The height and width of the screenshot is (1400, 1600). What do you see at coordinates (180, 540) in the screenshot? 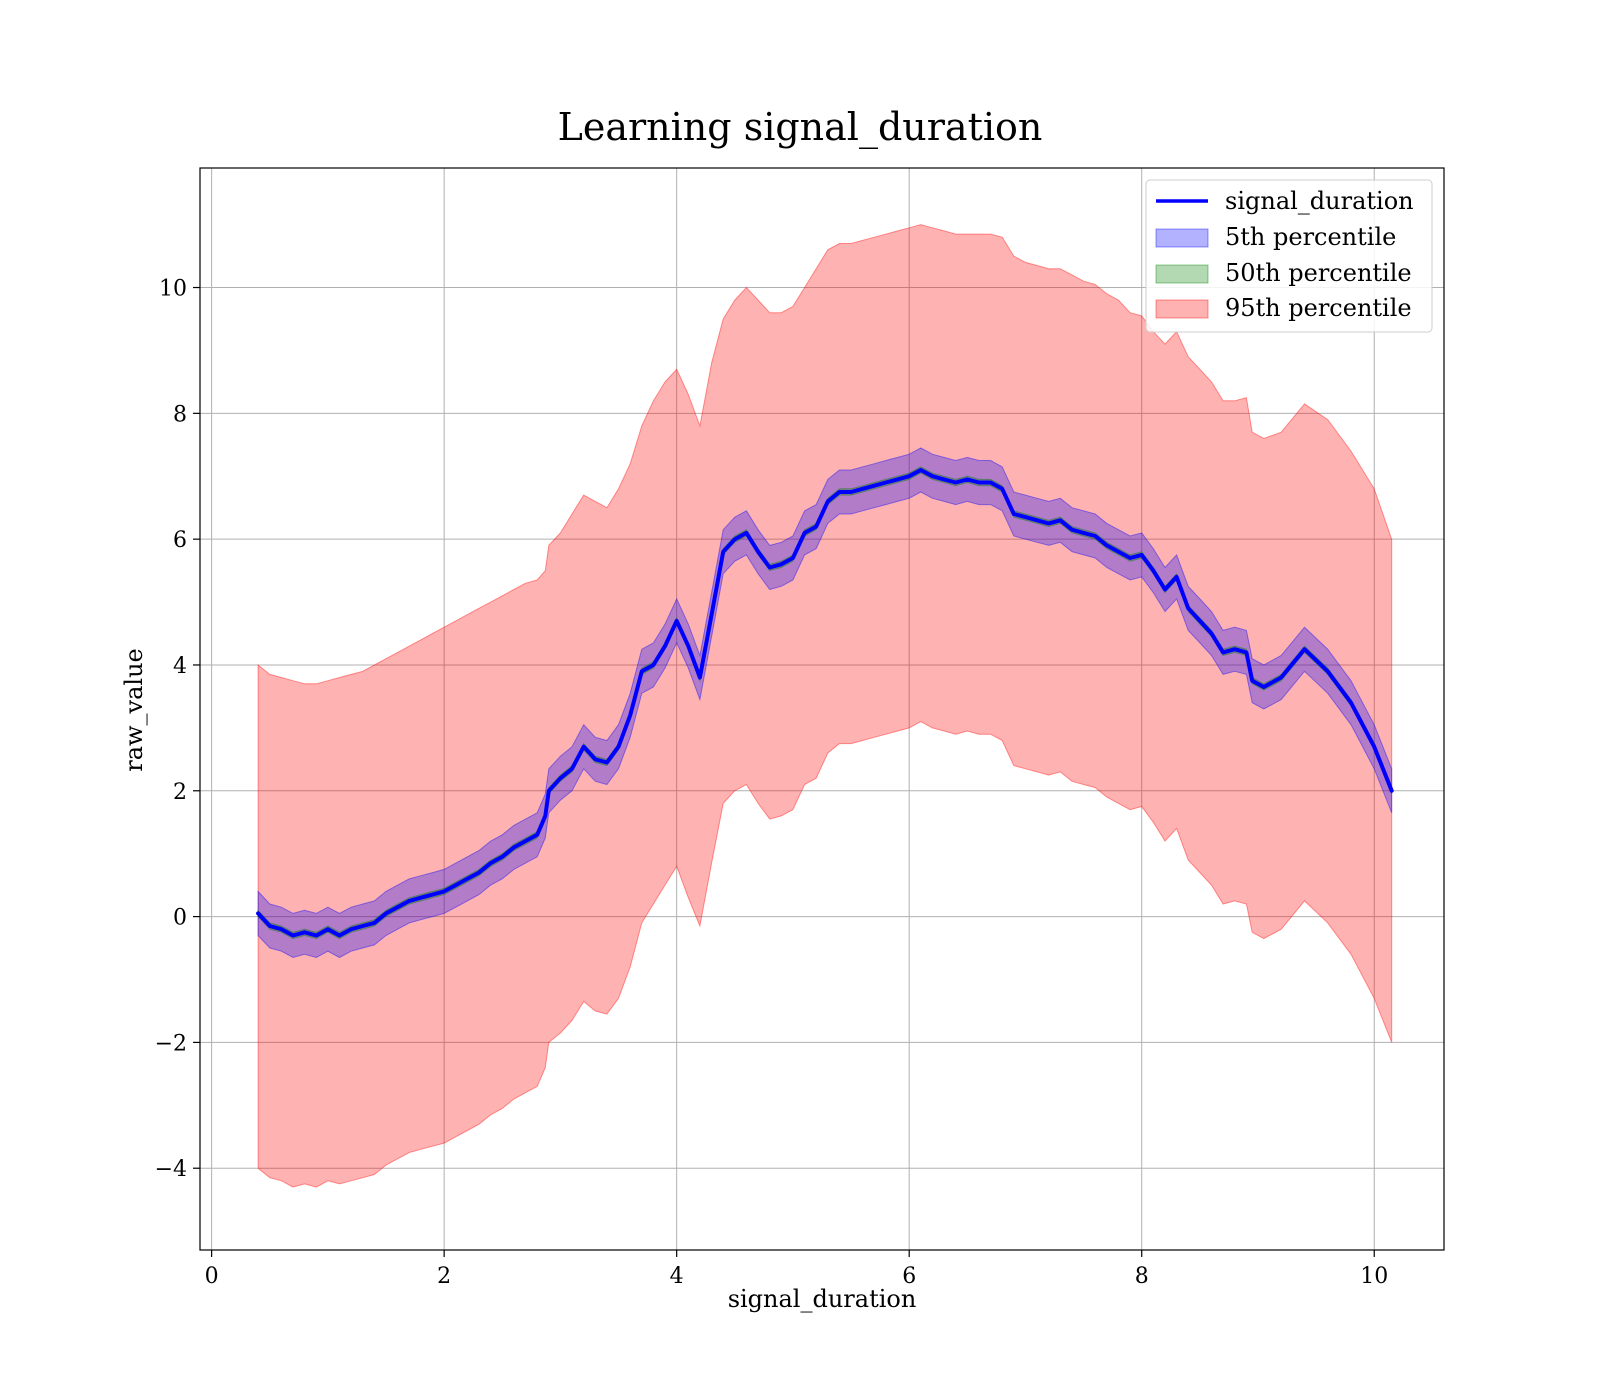
I see `y-tick-label: 6` at bounding box center [180, 540].